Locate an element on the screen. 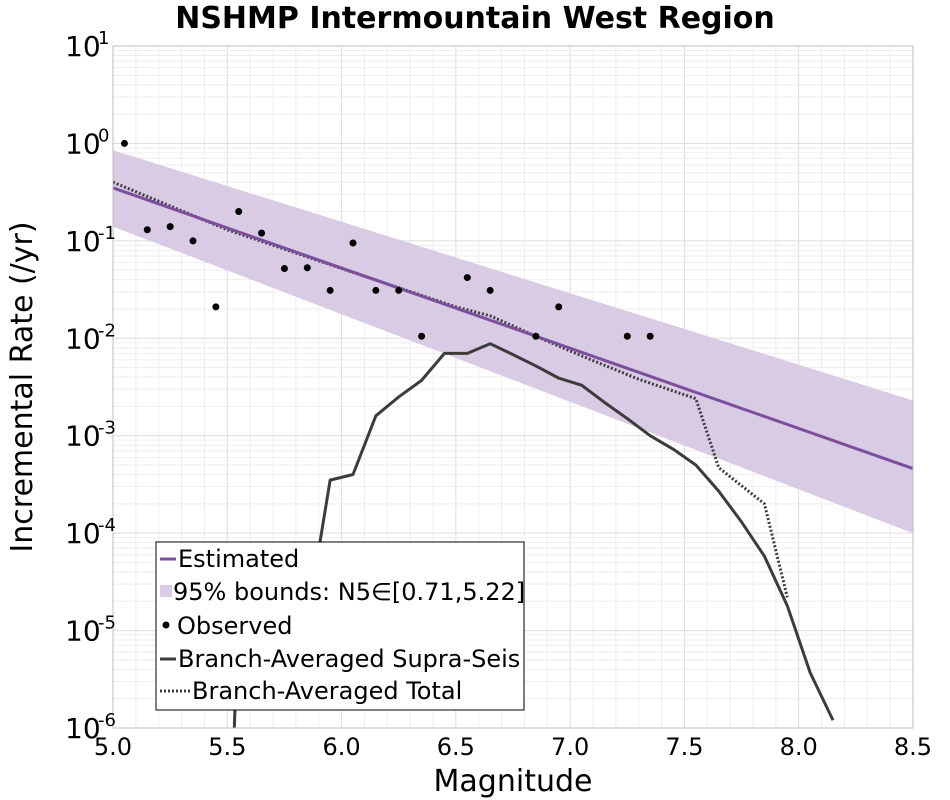 The image size is (950, 800). y-tick-exponent: 0 is located at coordinates (103, 135).